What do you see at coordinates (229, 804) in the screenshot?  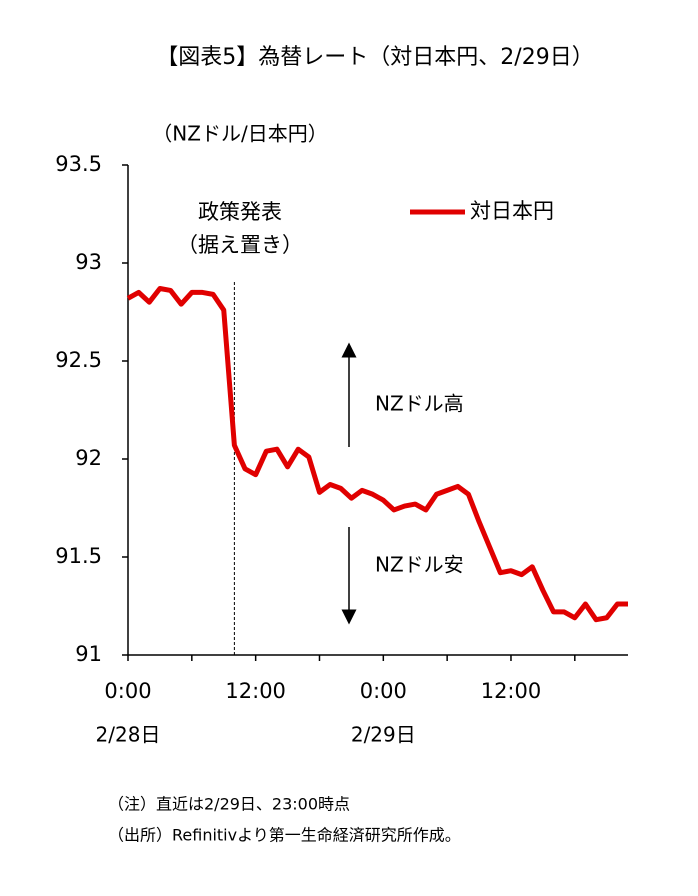 I see `note: （注）直近は2/29日、23:00時点` at bounding box center [229, 804].